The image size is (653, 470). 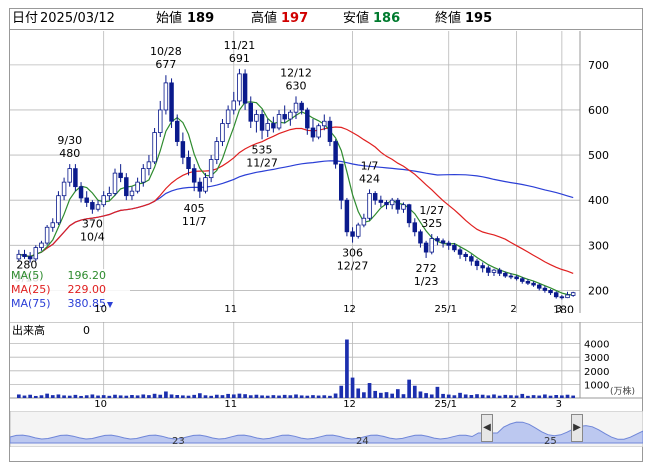 What do you see at coordinates (92, 237) in the screenshot?
I see `annotation-date: 10/4` at bounding box center [92, 237].